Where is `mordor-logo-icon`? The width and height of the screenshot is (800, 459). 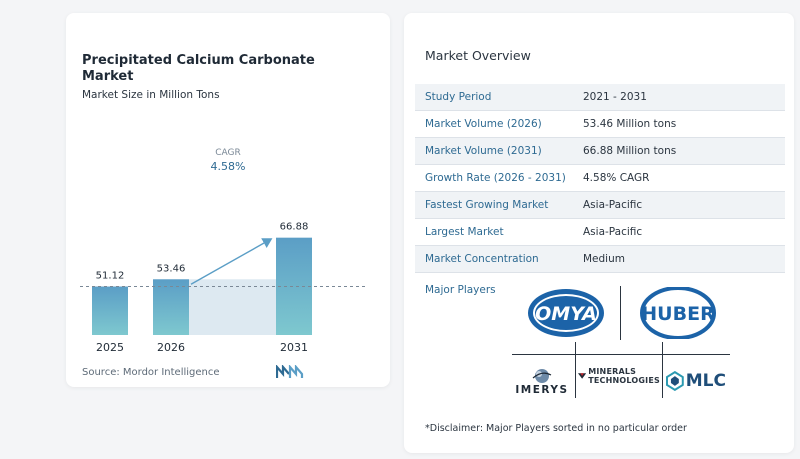
mordor-logo-icon is located at coordinates (290, 371).